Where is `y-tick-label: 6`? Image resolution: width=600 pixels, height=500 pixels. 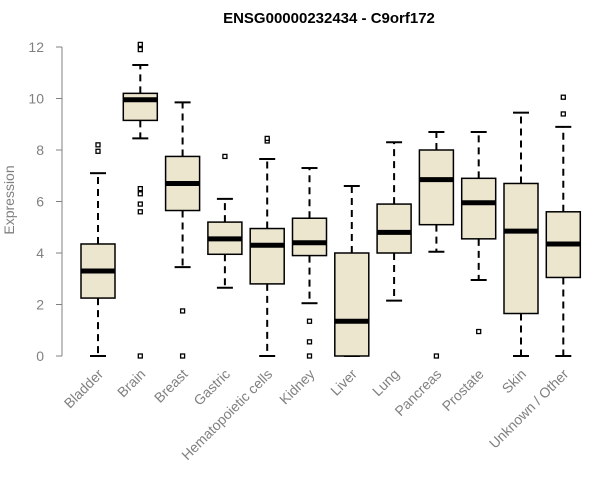 y-tick-label: 6 is located at coordinates (40, 202).